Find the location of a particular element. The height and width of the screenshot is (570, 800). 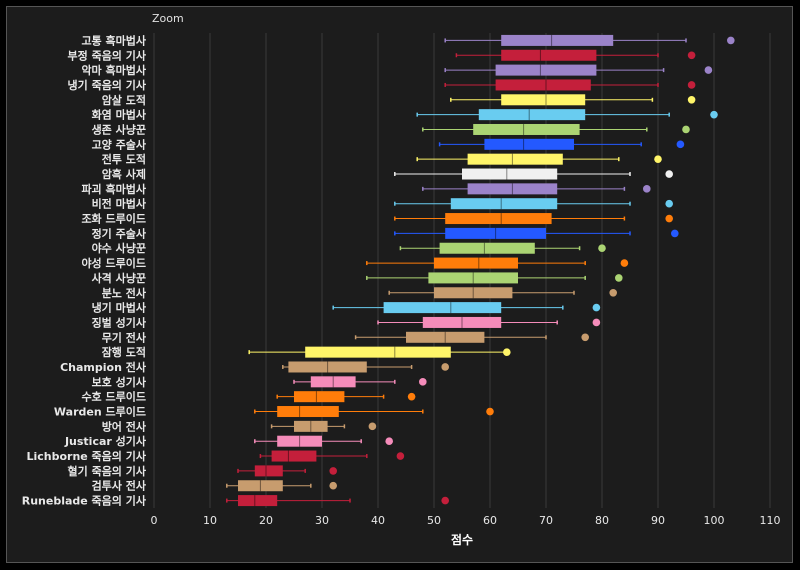

box-row: 방어 전사 is located at coordinates (239, 426).